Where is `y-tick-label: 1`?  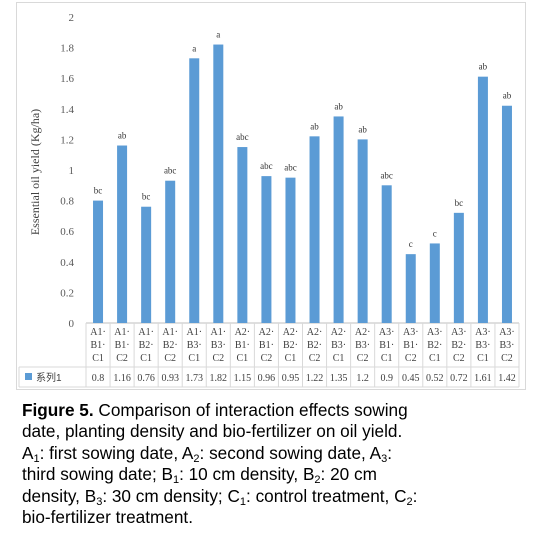
y-tick-label: 1 is located at coordinates (72, 171).